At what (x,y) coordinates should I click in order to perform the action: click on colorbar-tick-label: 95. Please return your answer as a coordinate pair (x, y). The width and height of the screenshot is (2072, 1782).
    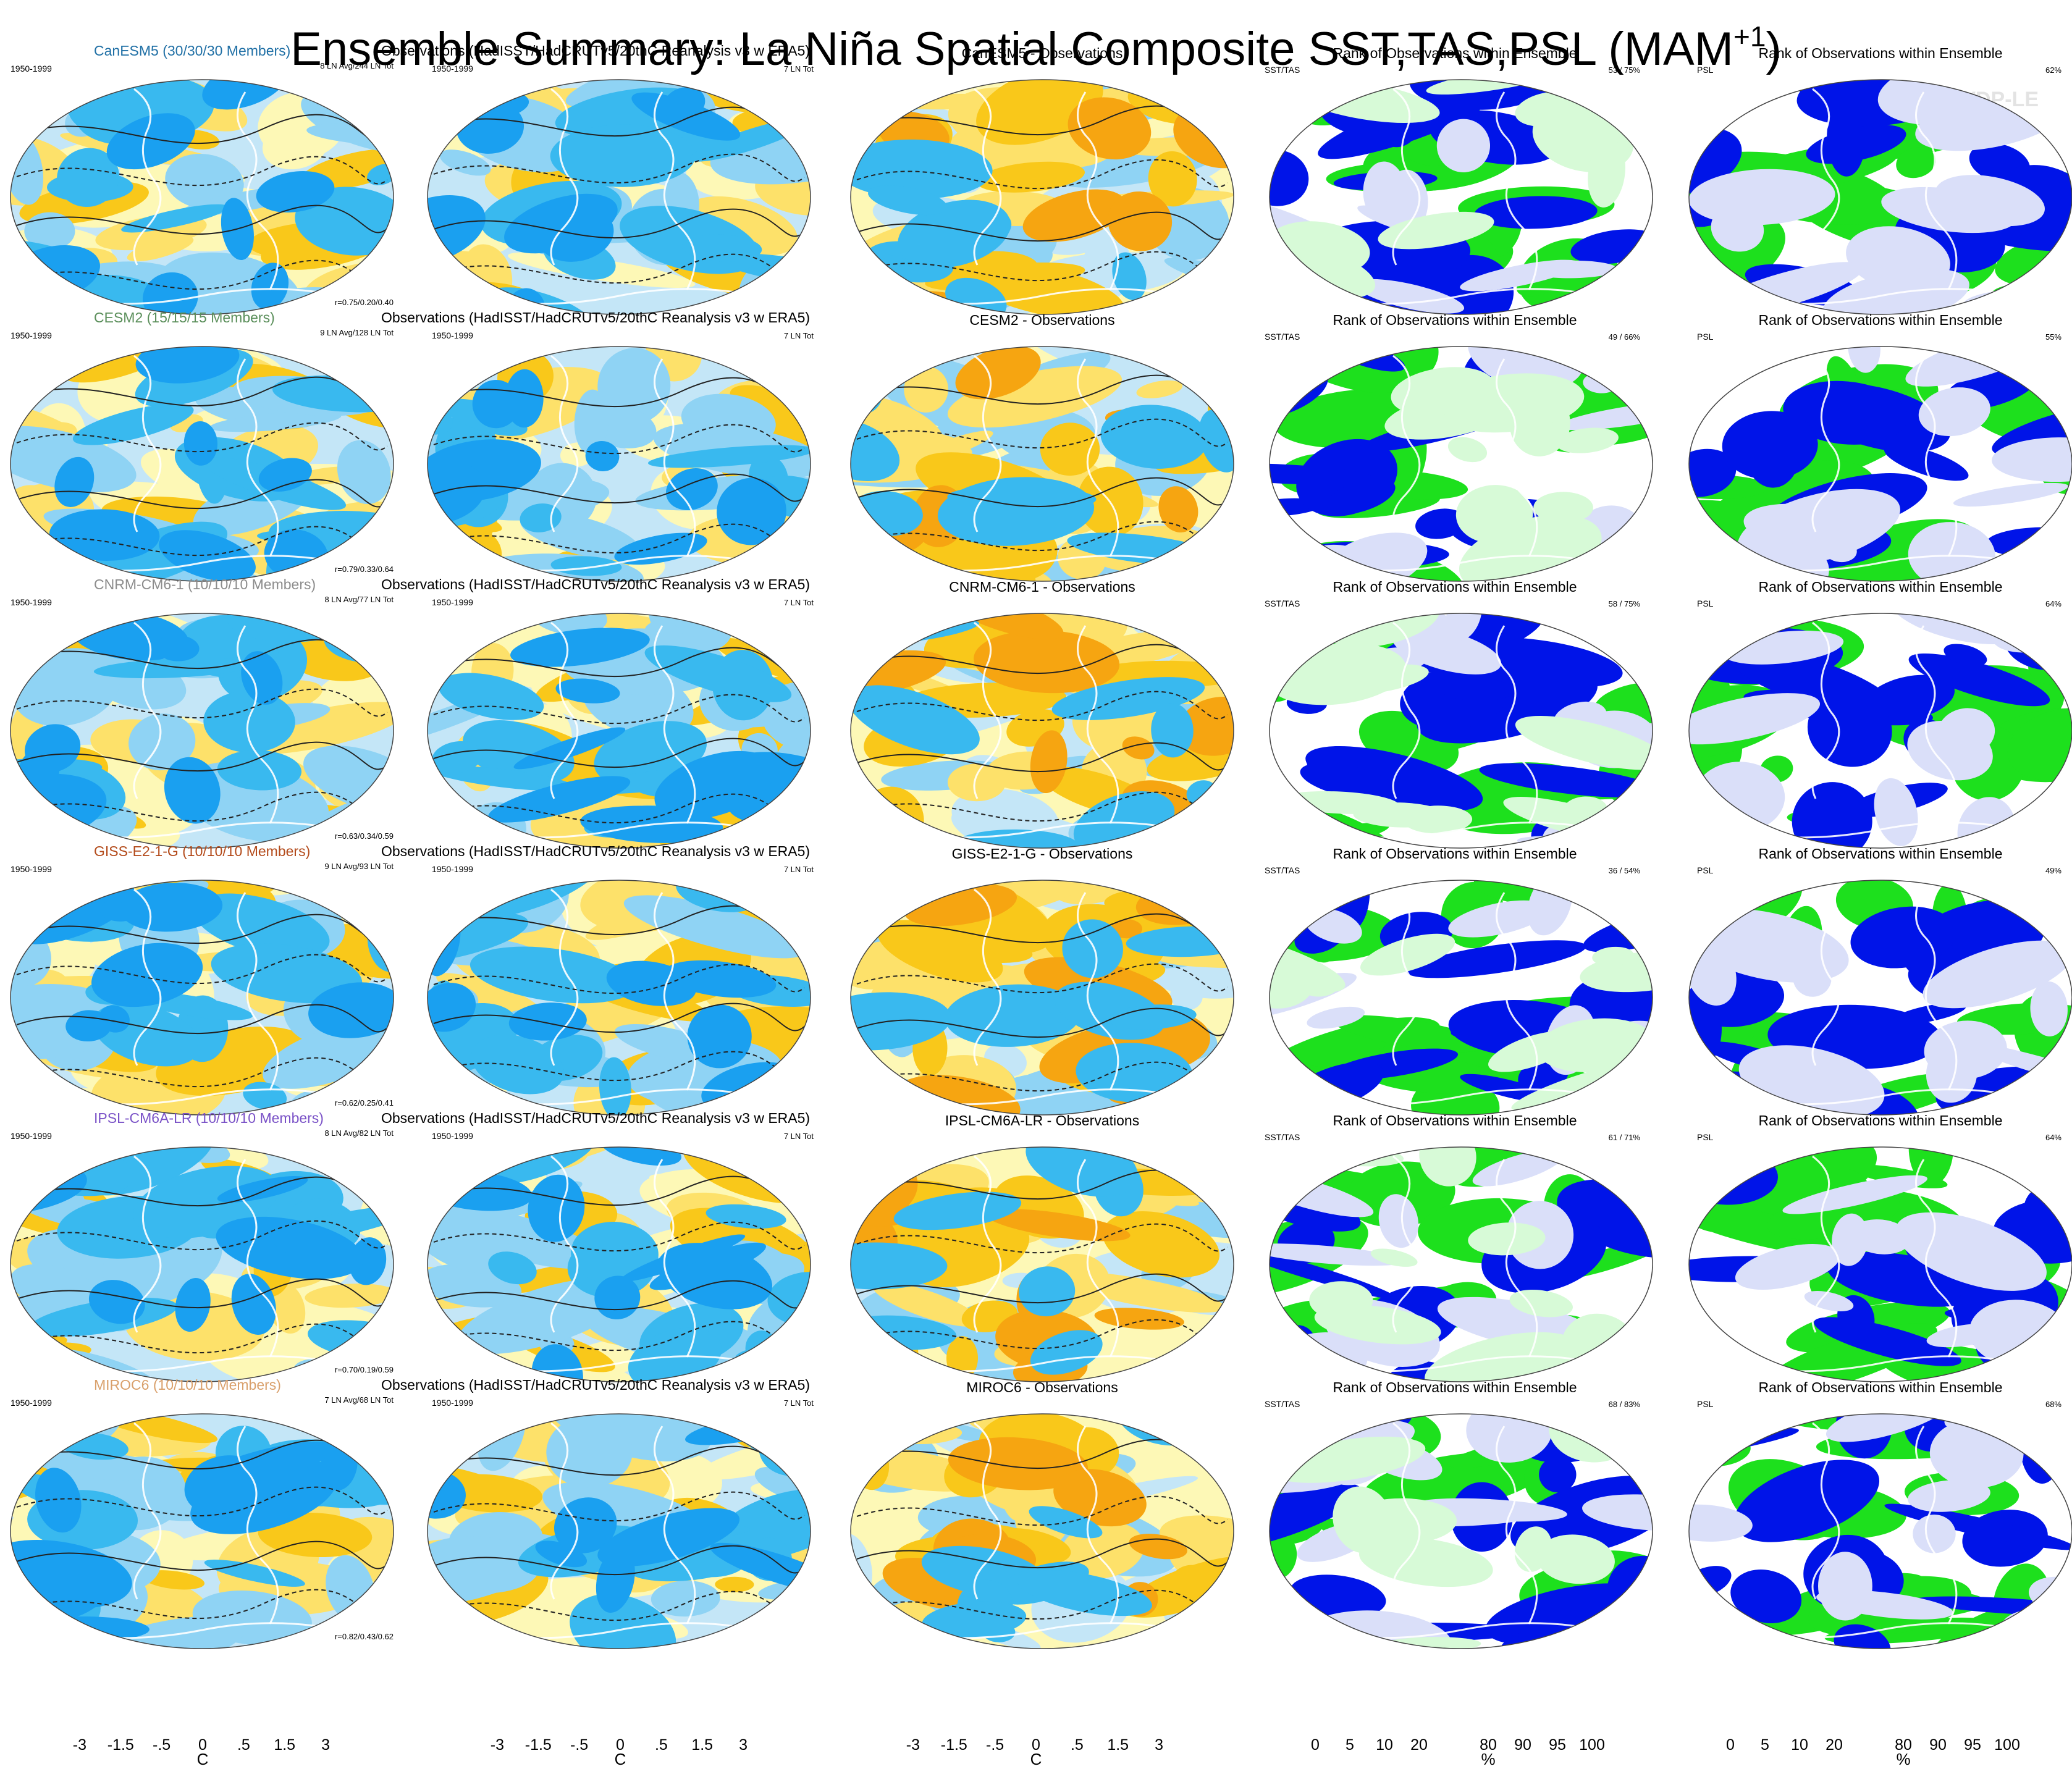
    Looking at the image, I should click on (1557, 1745).